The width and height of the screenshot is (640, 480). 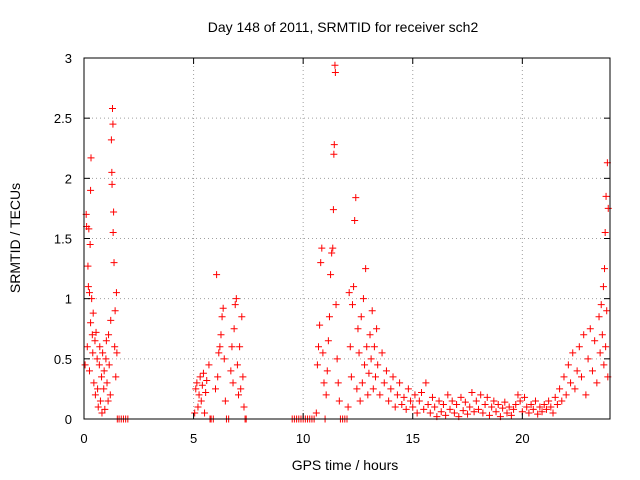 What do you see at coordinates (63, 118) in the screenshot?
I see `y-tick-label: 2.5` at bounding box center [63, 118].